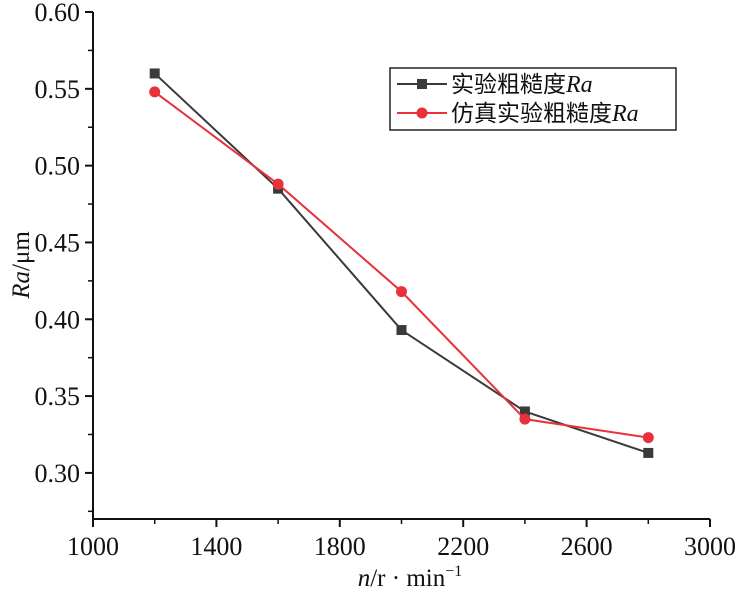  I want to click on legend-box, so click(533, 99).